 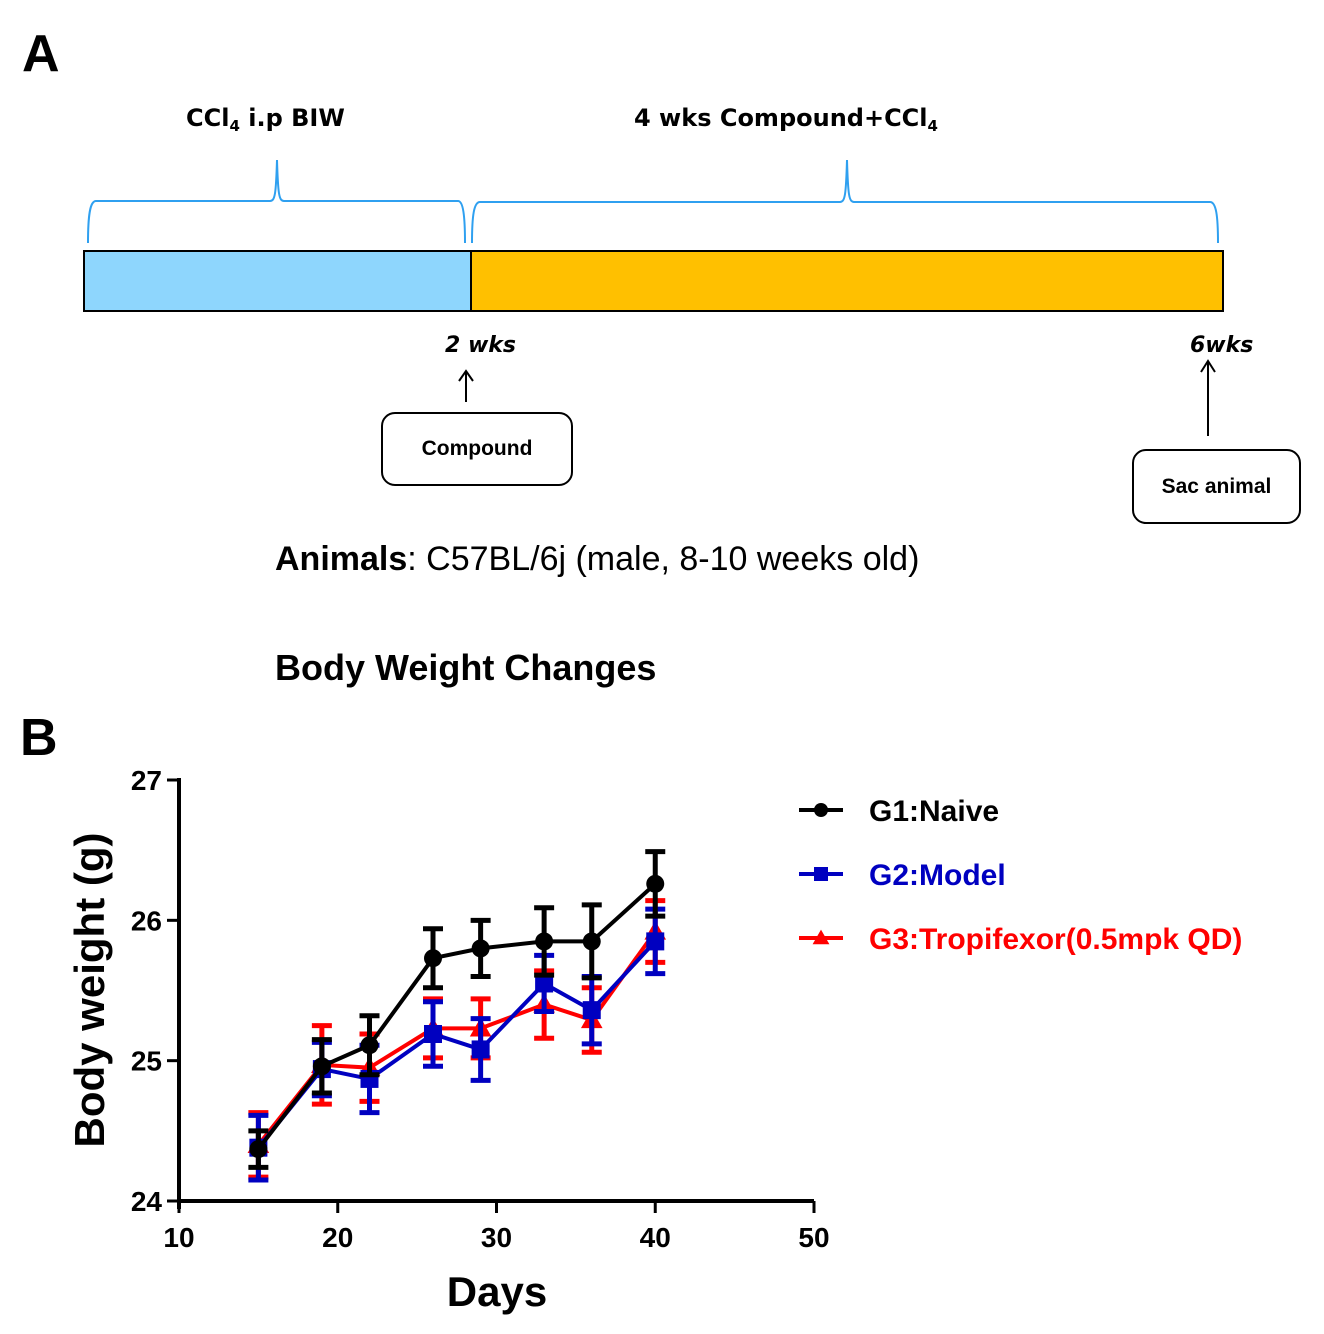 I want to click on phase2-label-text: 4 wks Compound+CCl, so click(x=781, y=118).